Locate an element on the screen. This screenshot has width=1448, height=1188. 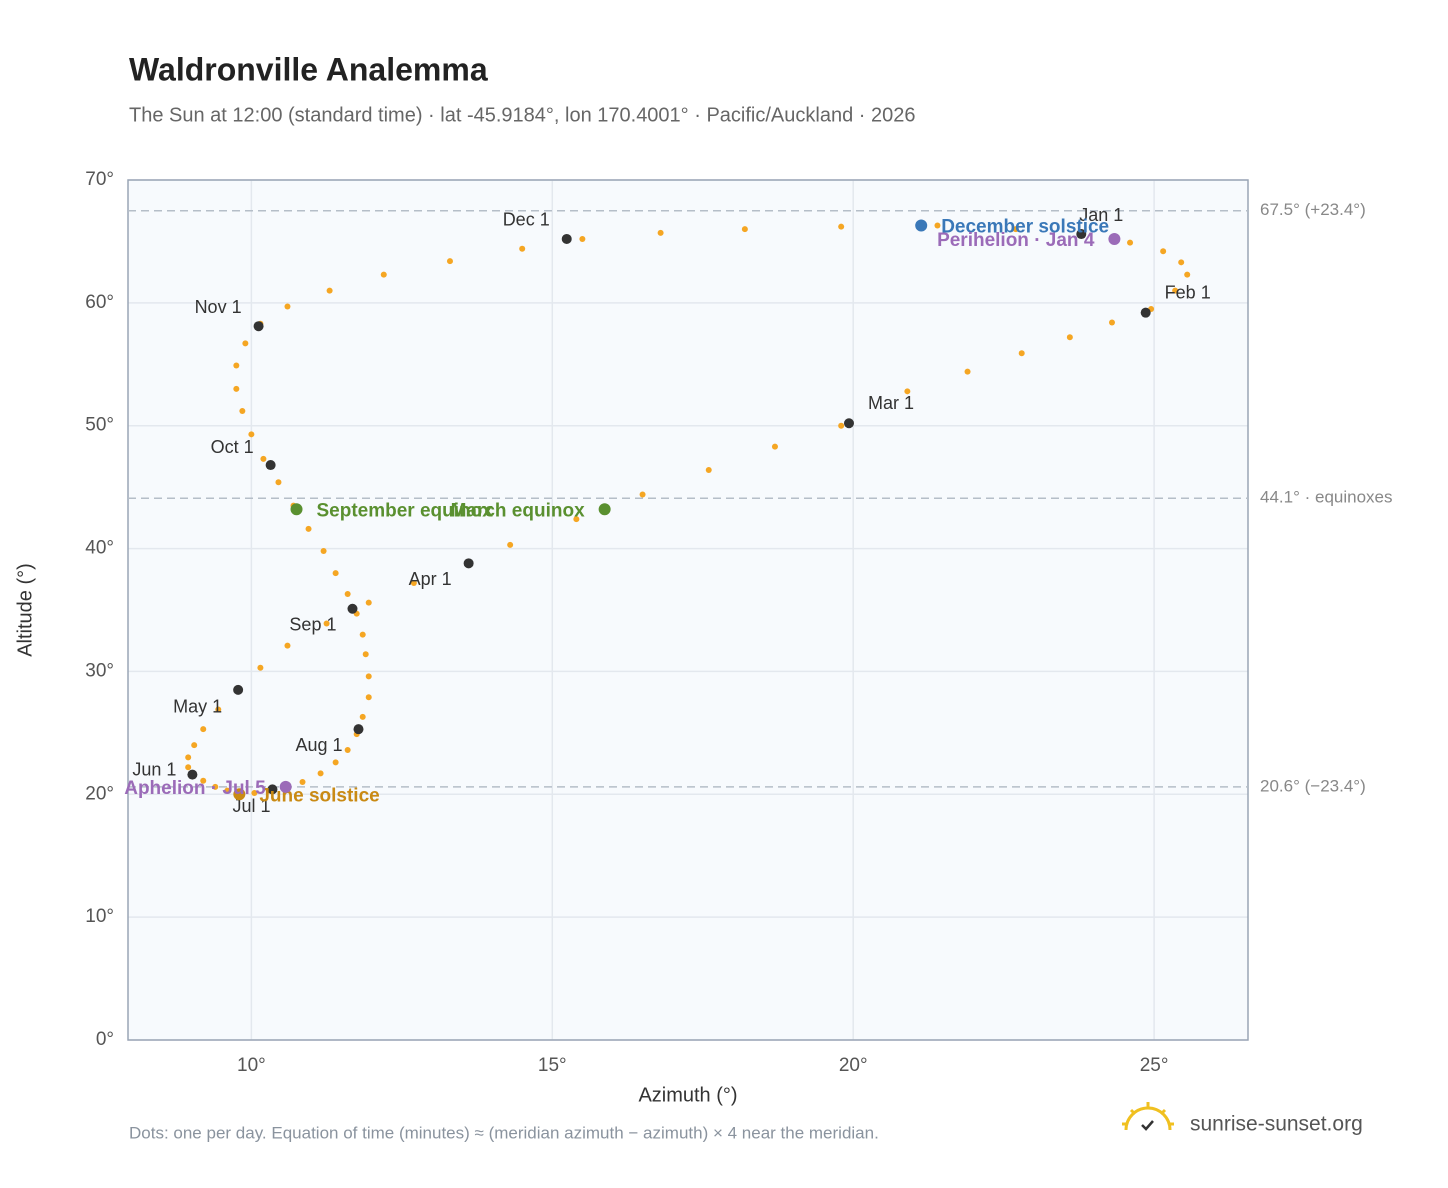
month-label: Sep 1 is located at coordinates (312, 625).